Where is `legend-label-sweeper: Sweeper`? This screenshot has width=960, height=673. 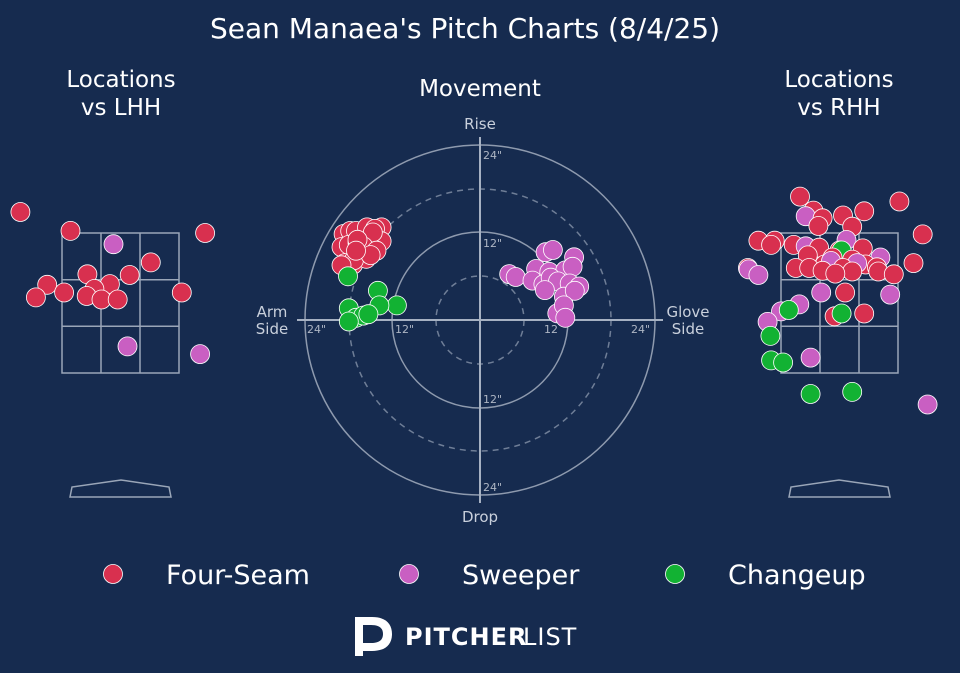
legend-label-sweeper: Sweeper is located at coordinates (521, 575).